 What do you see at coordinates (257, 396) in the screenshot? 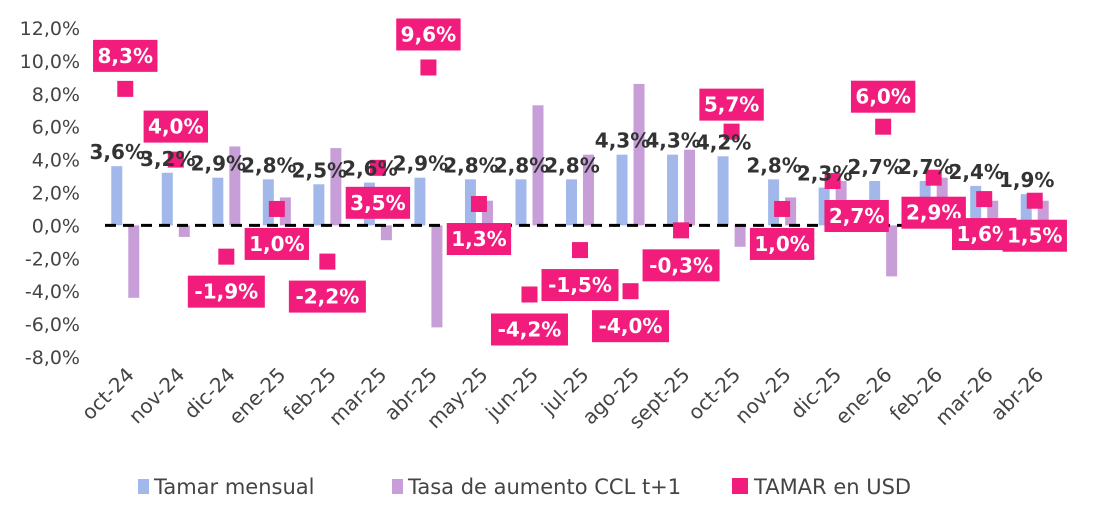
I see `x-tick-label: ene-25` at bounding box center [257, 396].